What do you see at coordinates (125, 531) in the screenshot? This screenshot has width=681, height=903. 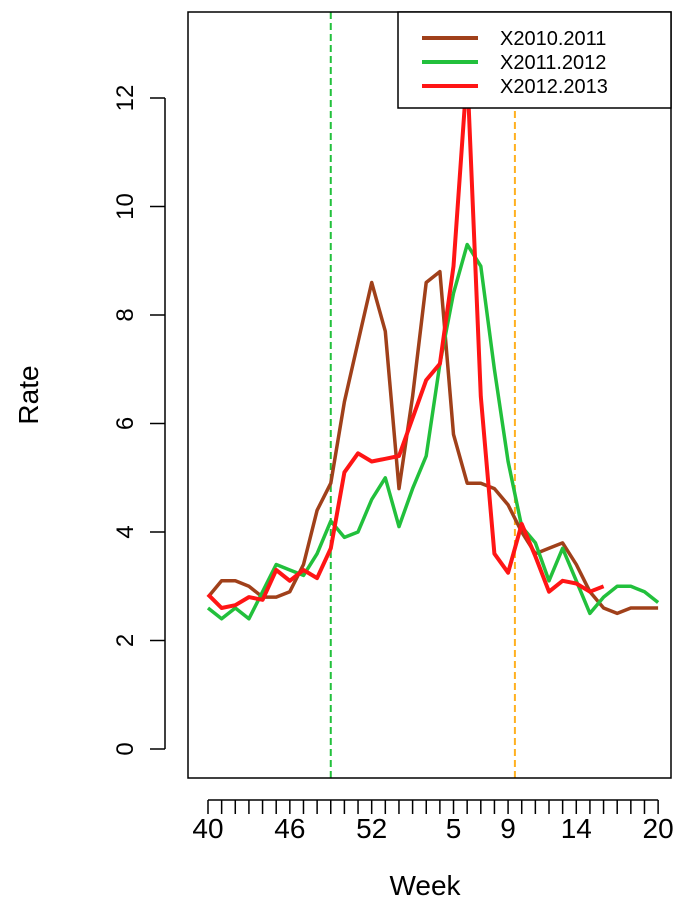 I see `y-tick-label: 4` at bounding box center [125, 531].